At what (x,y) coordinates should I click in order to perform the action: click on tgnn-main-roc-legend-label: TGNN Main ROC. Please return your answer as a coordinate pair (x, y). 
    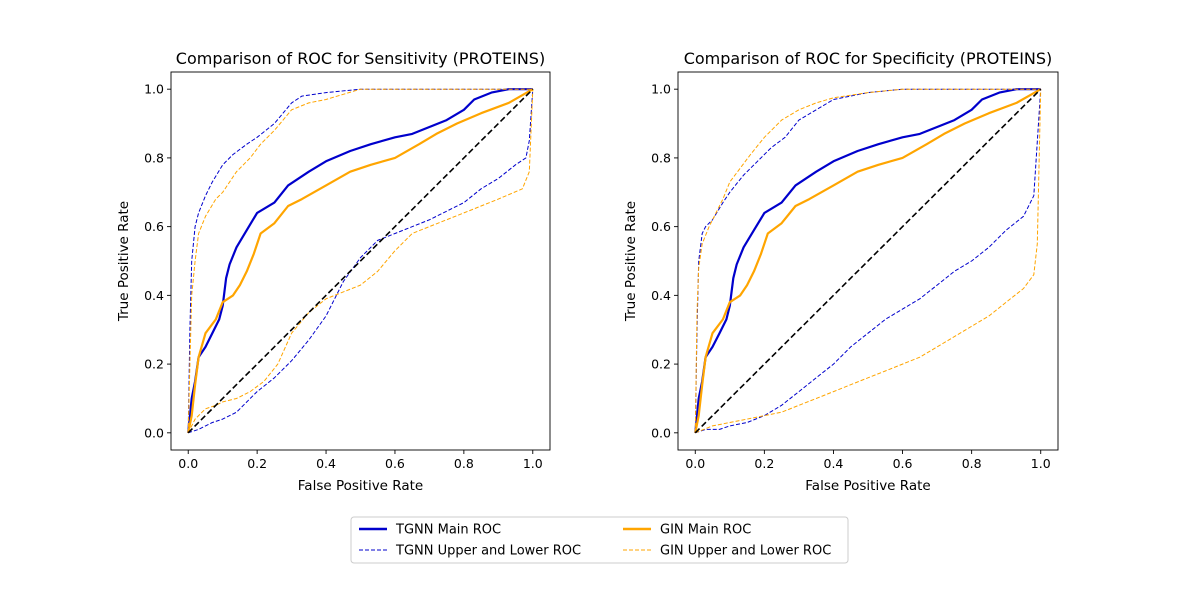
    Looking at the image, I should click on (448, 530).